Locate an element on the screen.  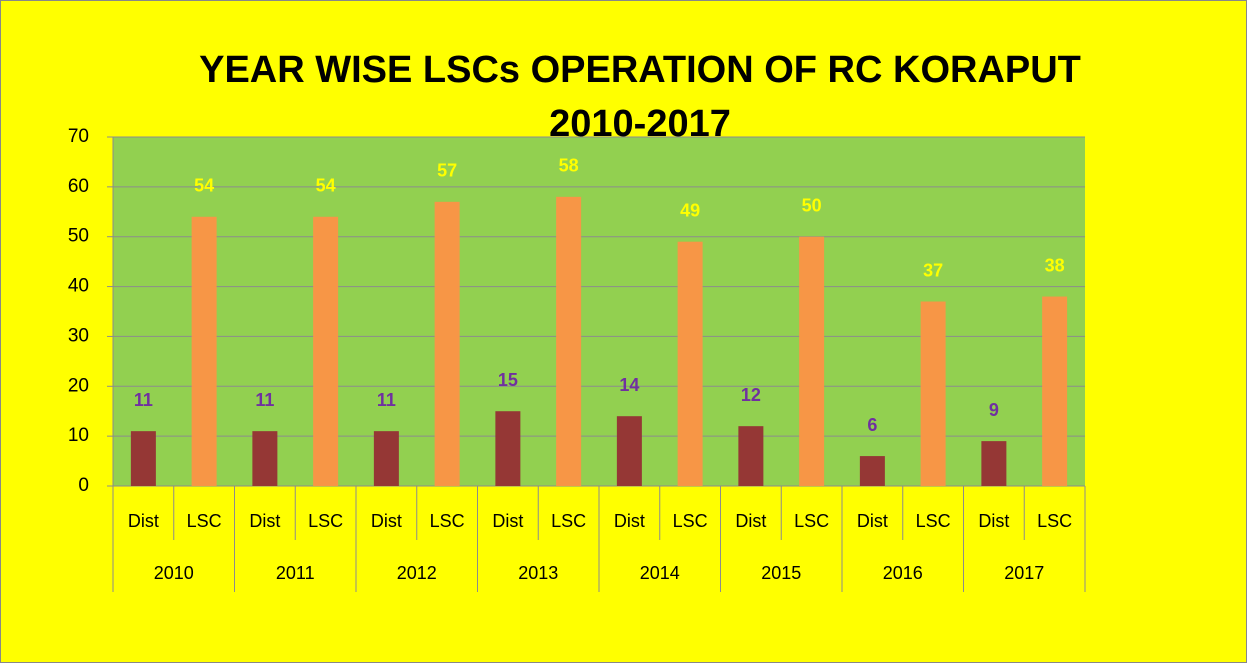
chart-title: YEAR WISE LSCs OPERATION OF RC KORAPUT is located at coordinates (640, 70).